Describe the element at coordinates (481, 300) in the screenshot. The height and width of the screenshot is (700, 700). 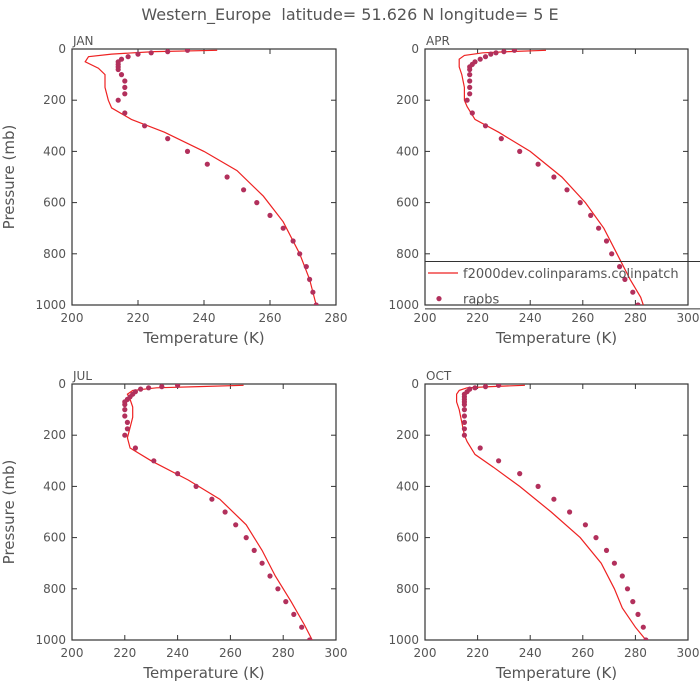
I see `legend-obs-label: raobs` at that location.